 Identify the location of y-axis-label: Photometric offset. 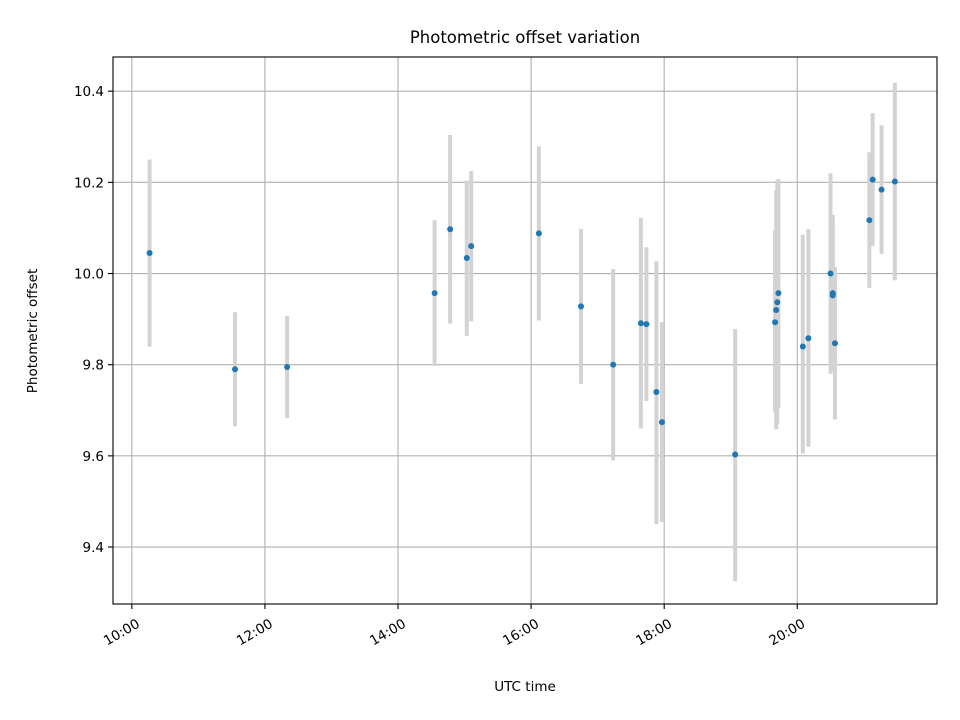
(33, 331).